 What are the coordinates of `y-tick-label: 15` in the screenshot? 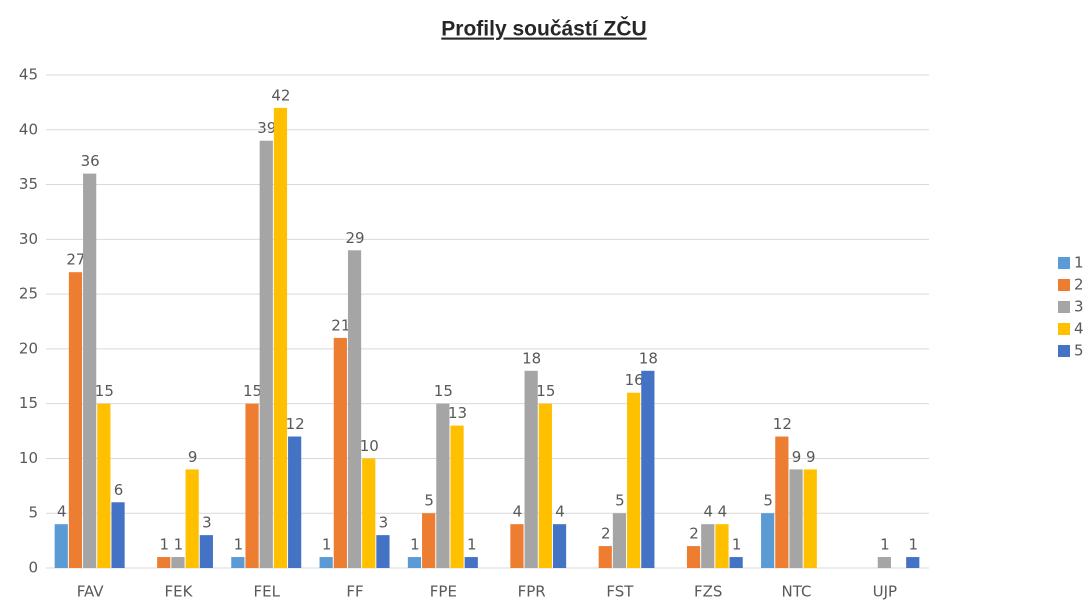 It's located at (28, 403).